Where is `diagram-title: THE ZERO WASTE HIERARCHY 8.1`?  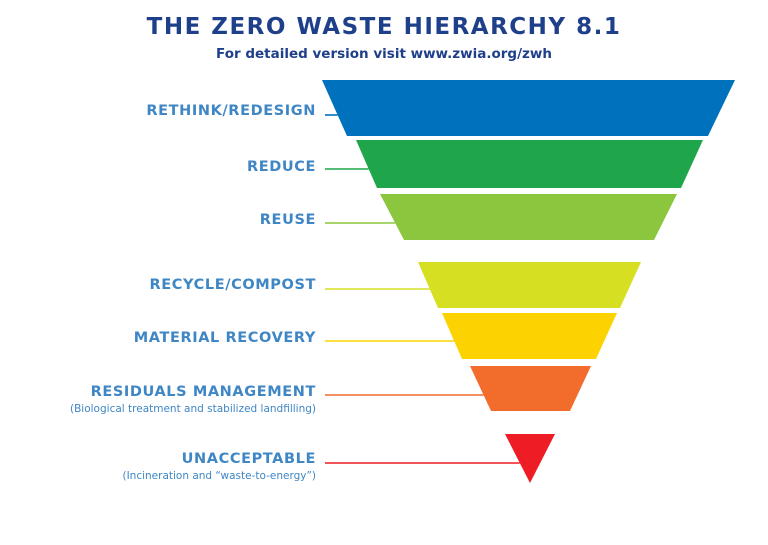 diagram-title: THE ZERO WASTE HIERARCHY 8.1 is located at coordinates (384, 27).